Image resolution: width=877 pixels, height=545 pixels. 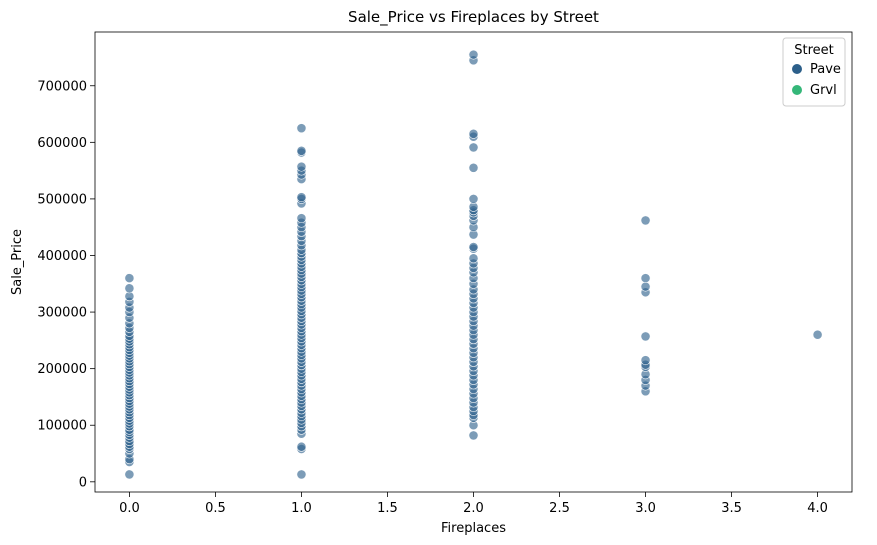 What do you see at coordinates (62, 86) in the screenshot?
I see `y-tick-label: 700000` at bounding box center [62, 86].